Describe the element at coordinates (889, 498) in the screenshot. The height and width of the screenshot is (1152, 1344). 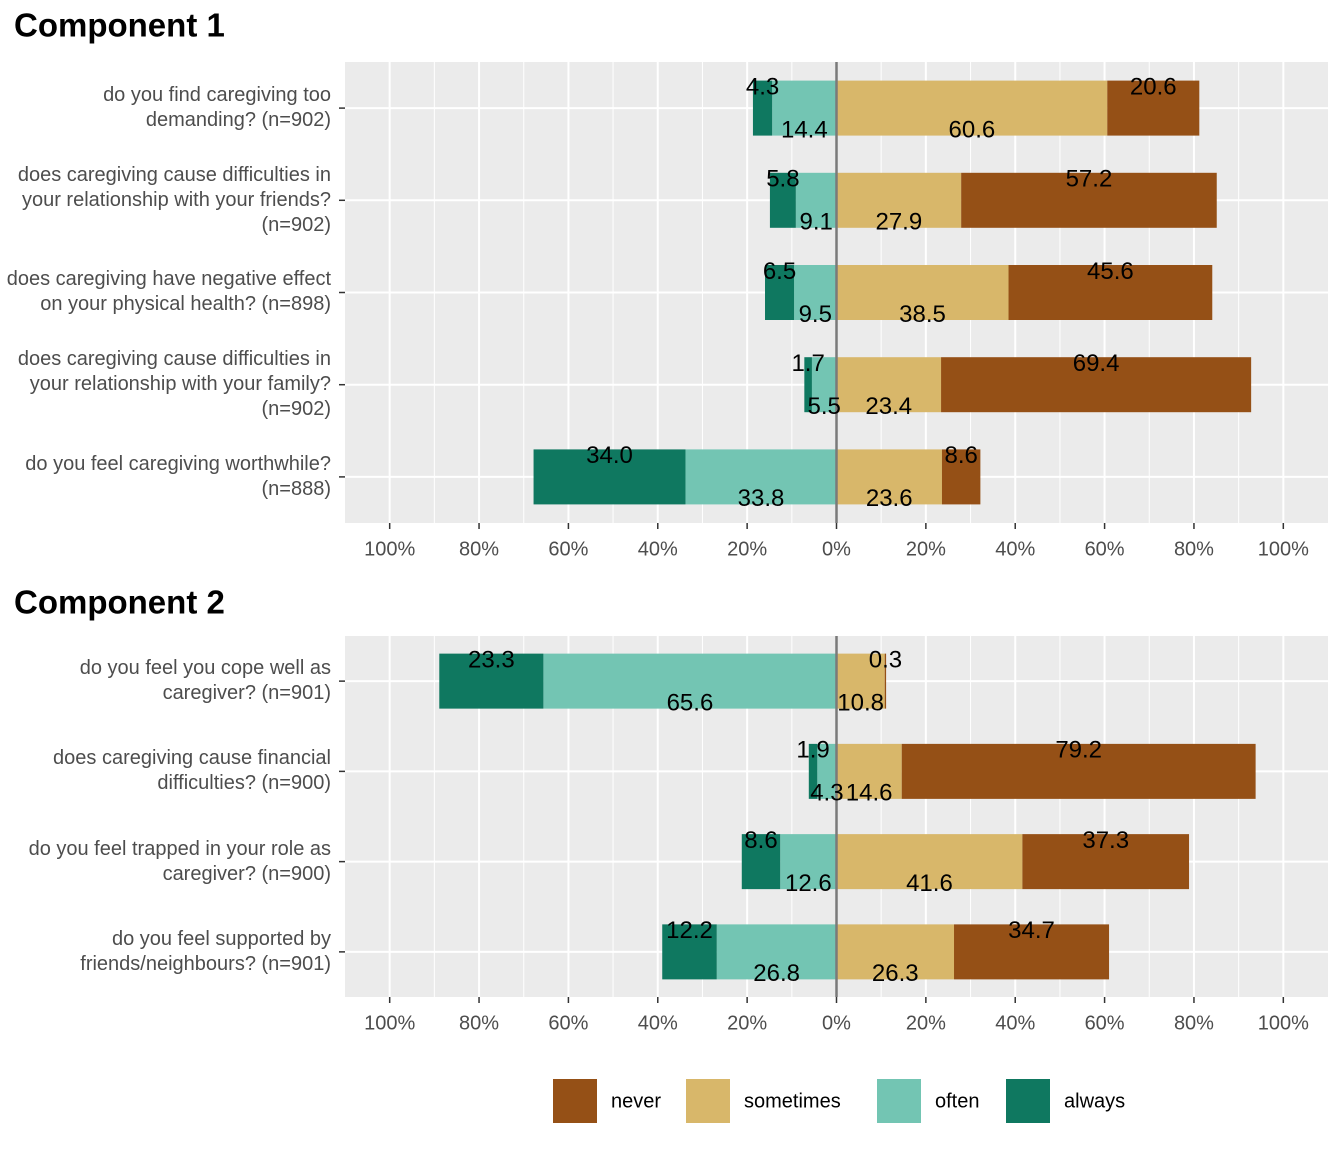
I see `data-label: 23.6` at that location.